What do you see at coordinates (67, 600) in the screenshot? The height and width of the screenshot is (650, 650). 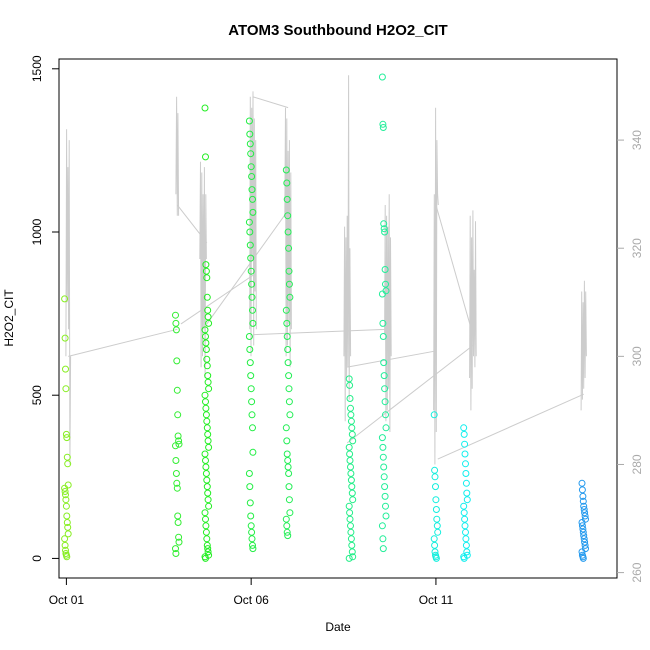 I see `x-tick-label: Oct 01` at bounding box center [67, 600].